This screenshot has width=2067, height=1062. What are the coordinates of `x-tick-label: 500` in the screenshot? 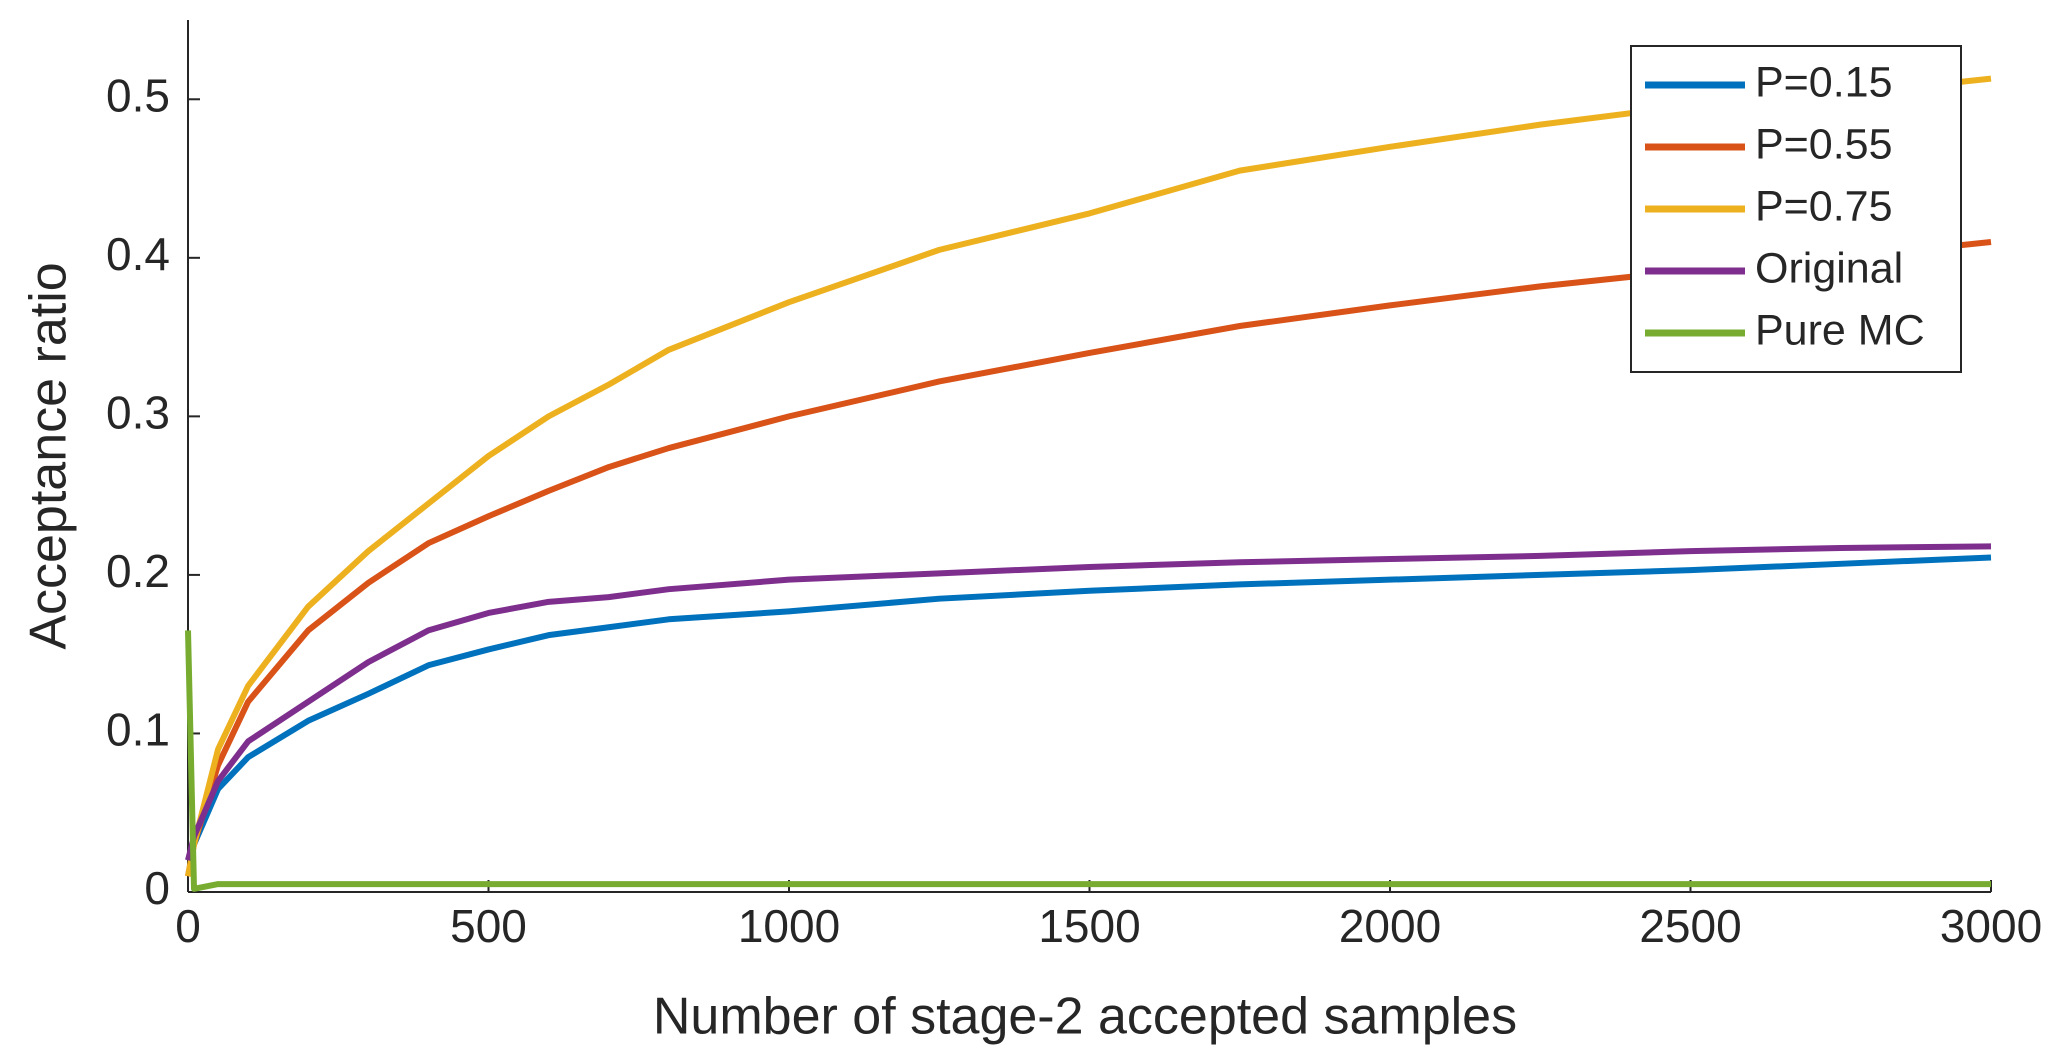 It's located at (488, 926).